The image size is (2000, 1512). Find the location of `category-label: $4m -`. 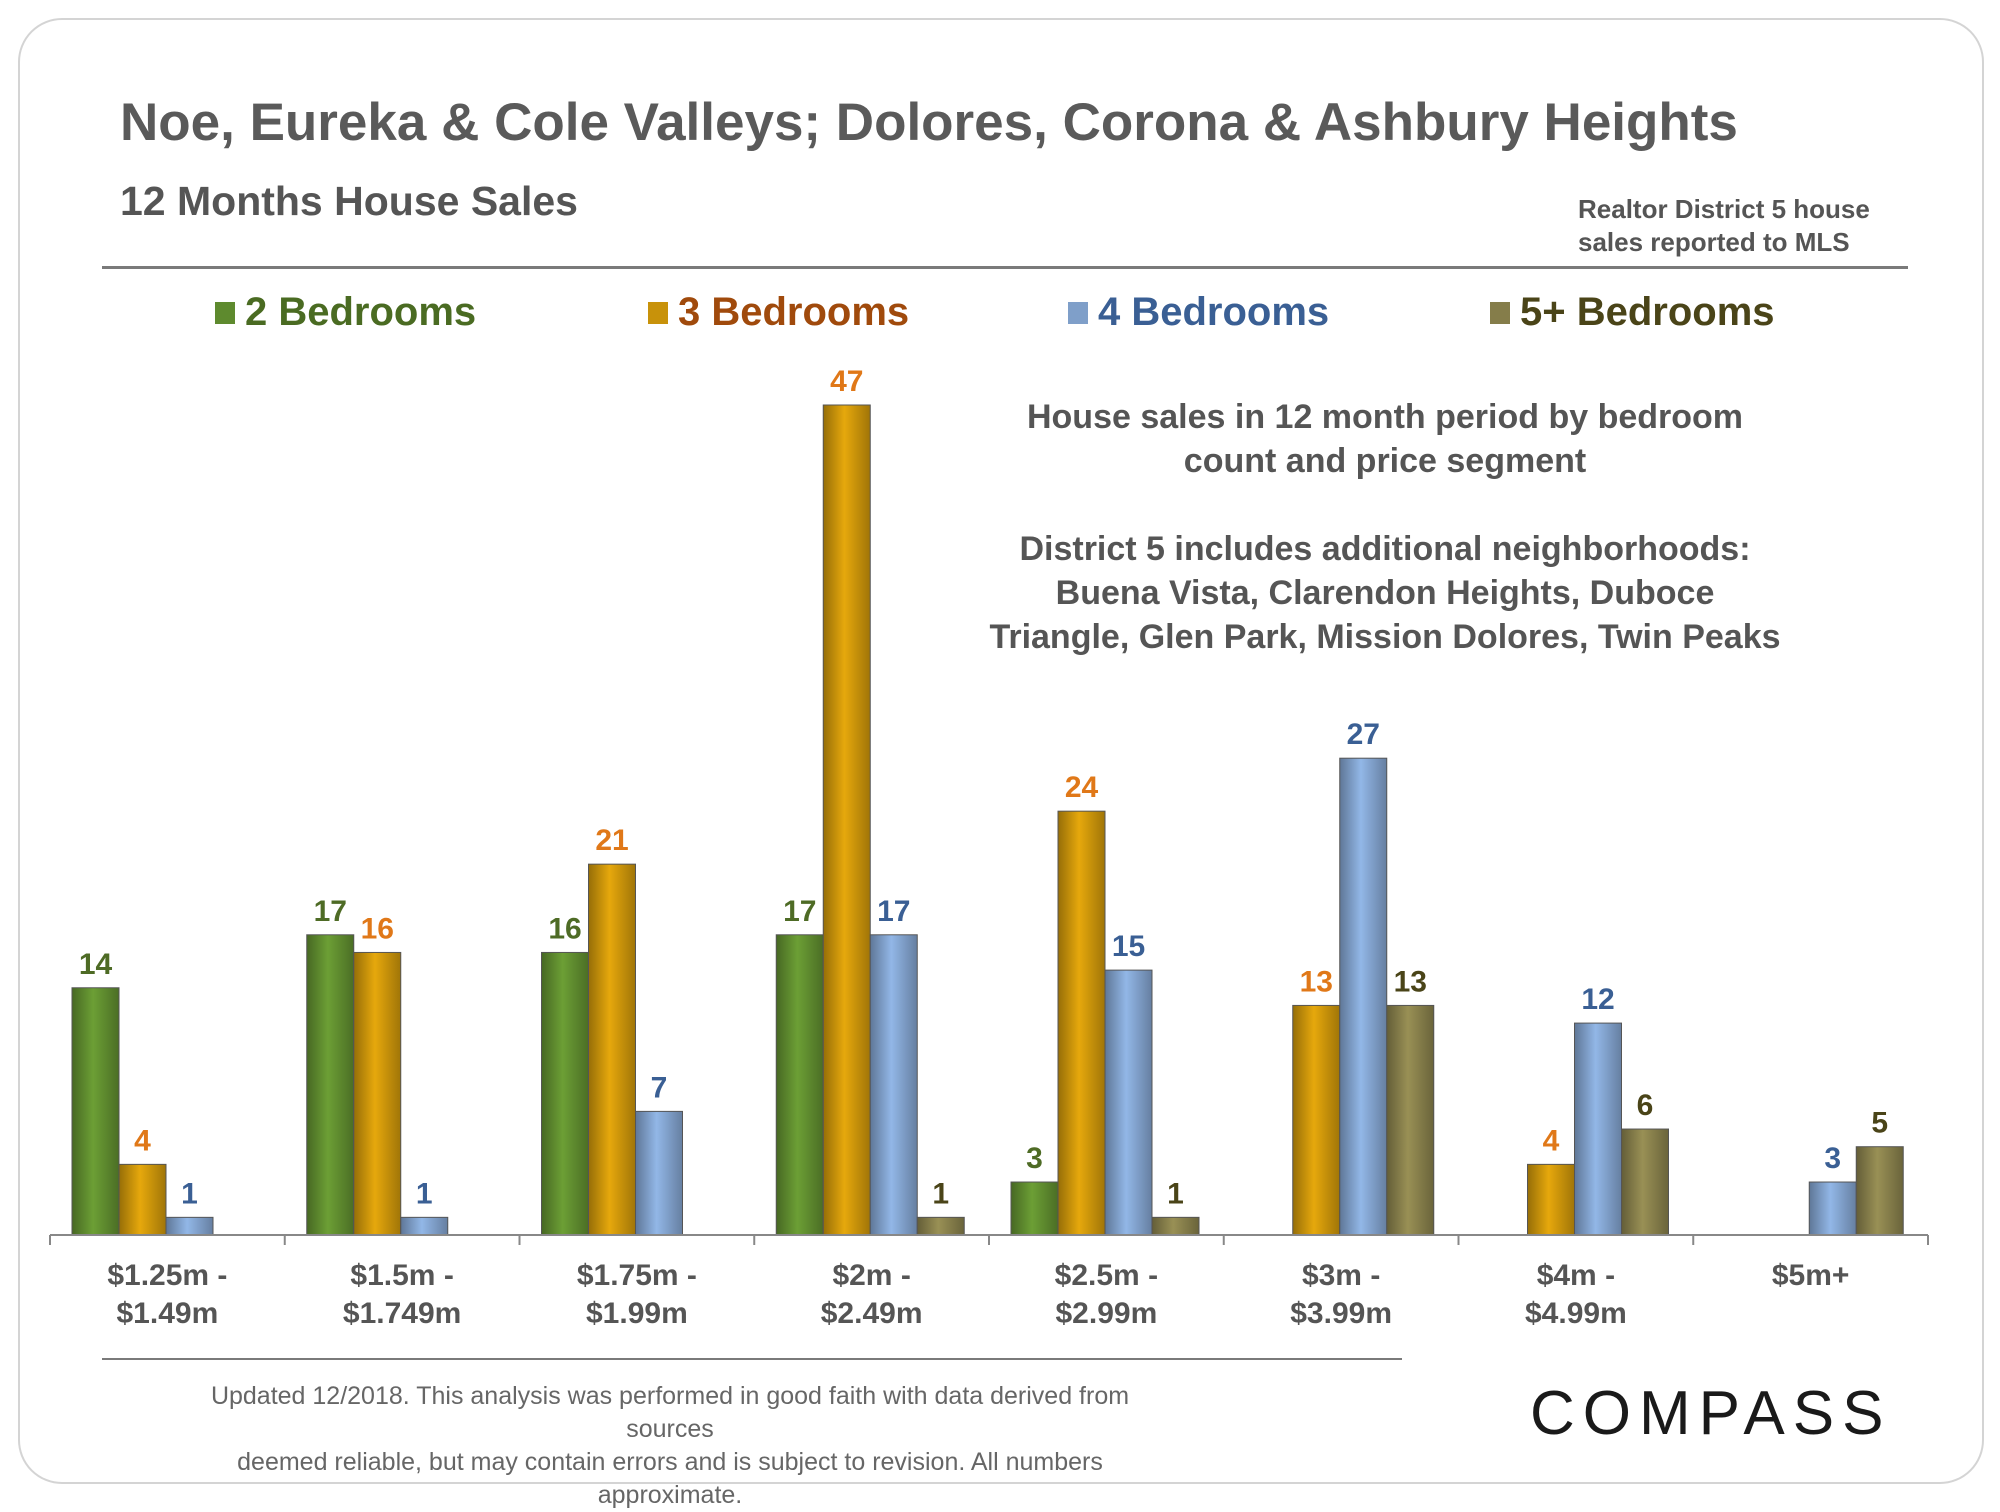

category-label: $4m - is located at coordinates (1576, 1275).